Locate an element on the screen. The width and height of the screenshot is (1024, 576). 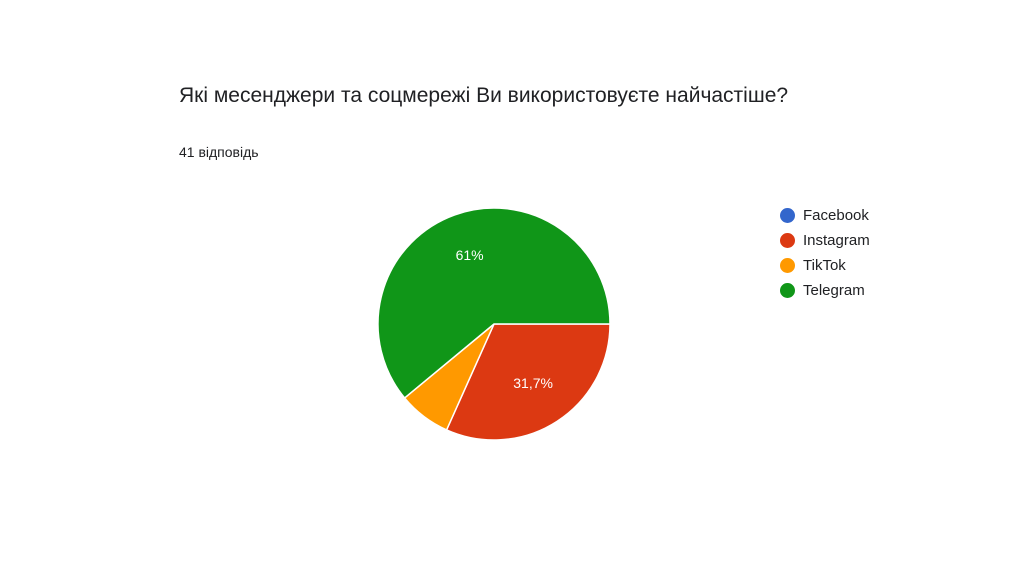
legend-label-instagram: Instagram is located at coordinates (836, 240).